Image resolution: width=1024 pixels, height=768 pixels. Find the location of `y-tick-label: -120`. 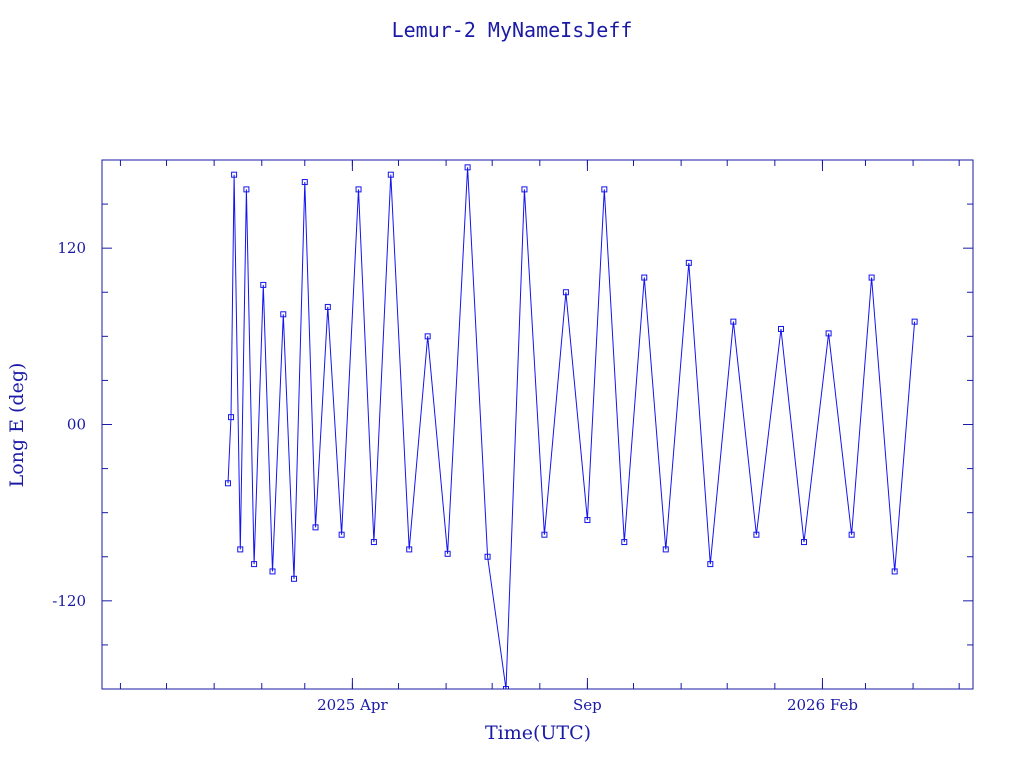

y-tick-label: -120 is located at coordinates (69, 601).